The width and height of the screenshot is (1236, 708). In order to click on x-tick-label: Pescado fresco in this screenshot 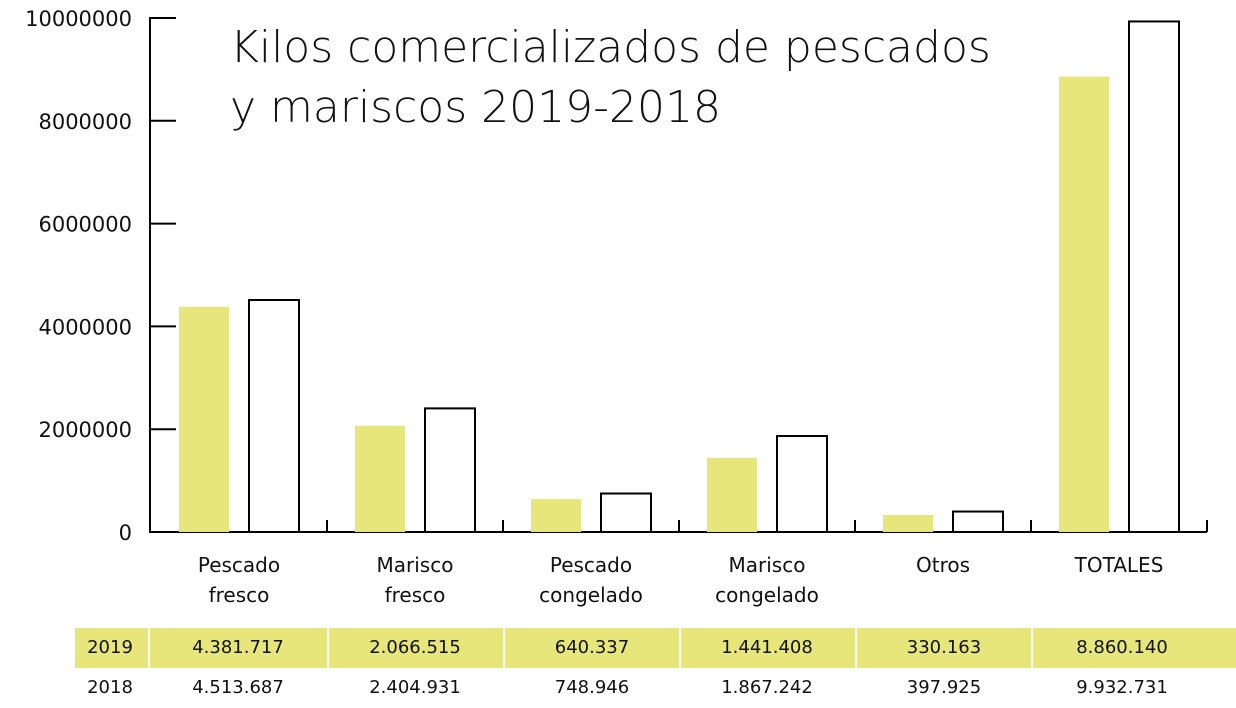, I will do `click(239, 580)`.